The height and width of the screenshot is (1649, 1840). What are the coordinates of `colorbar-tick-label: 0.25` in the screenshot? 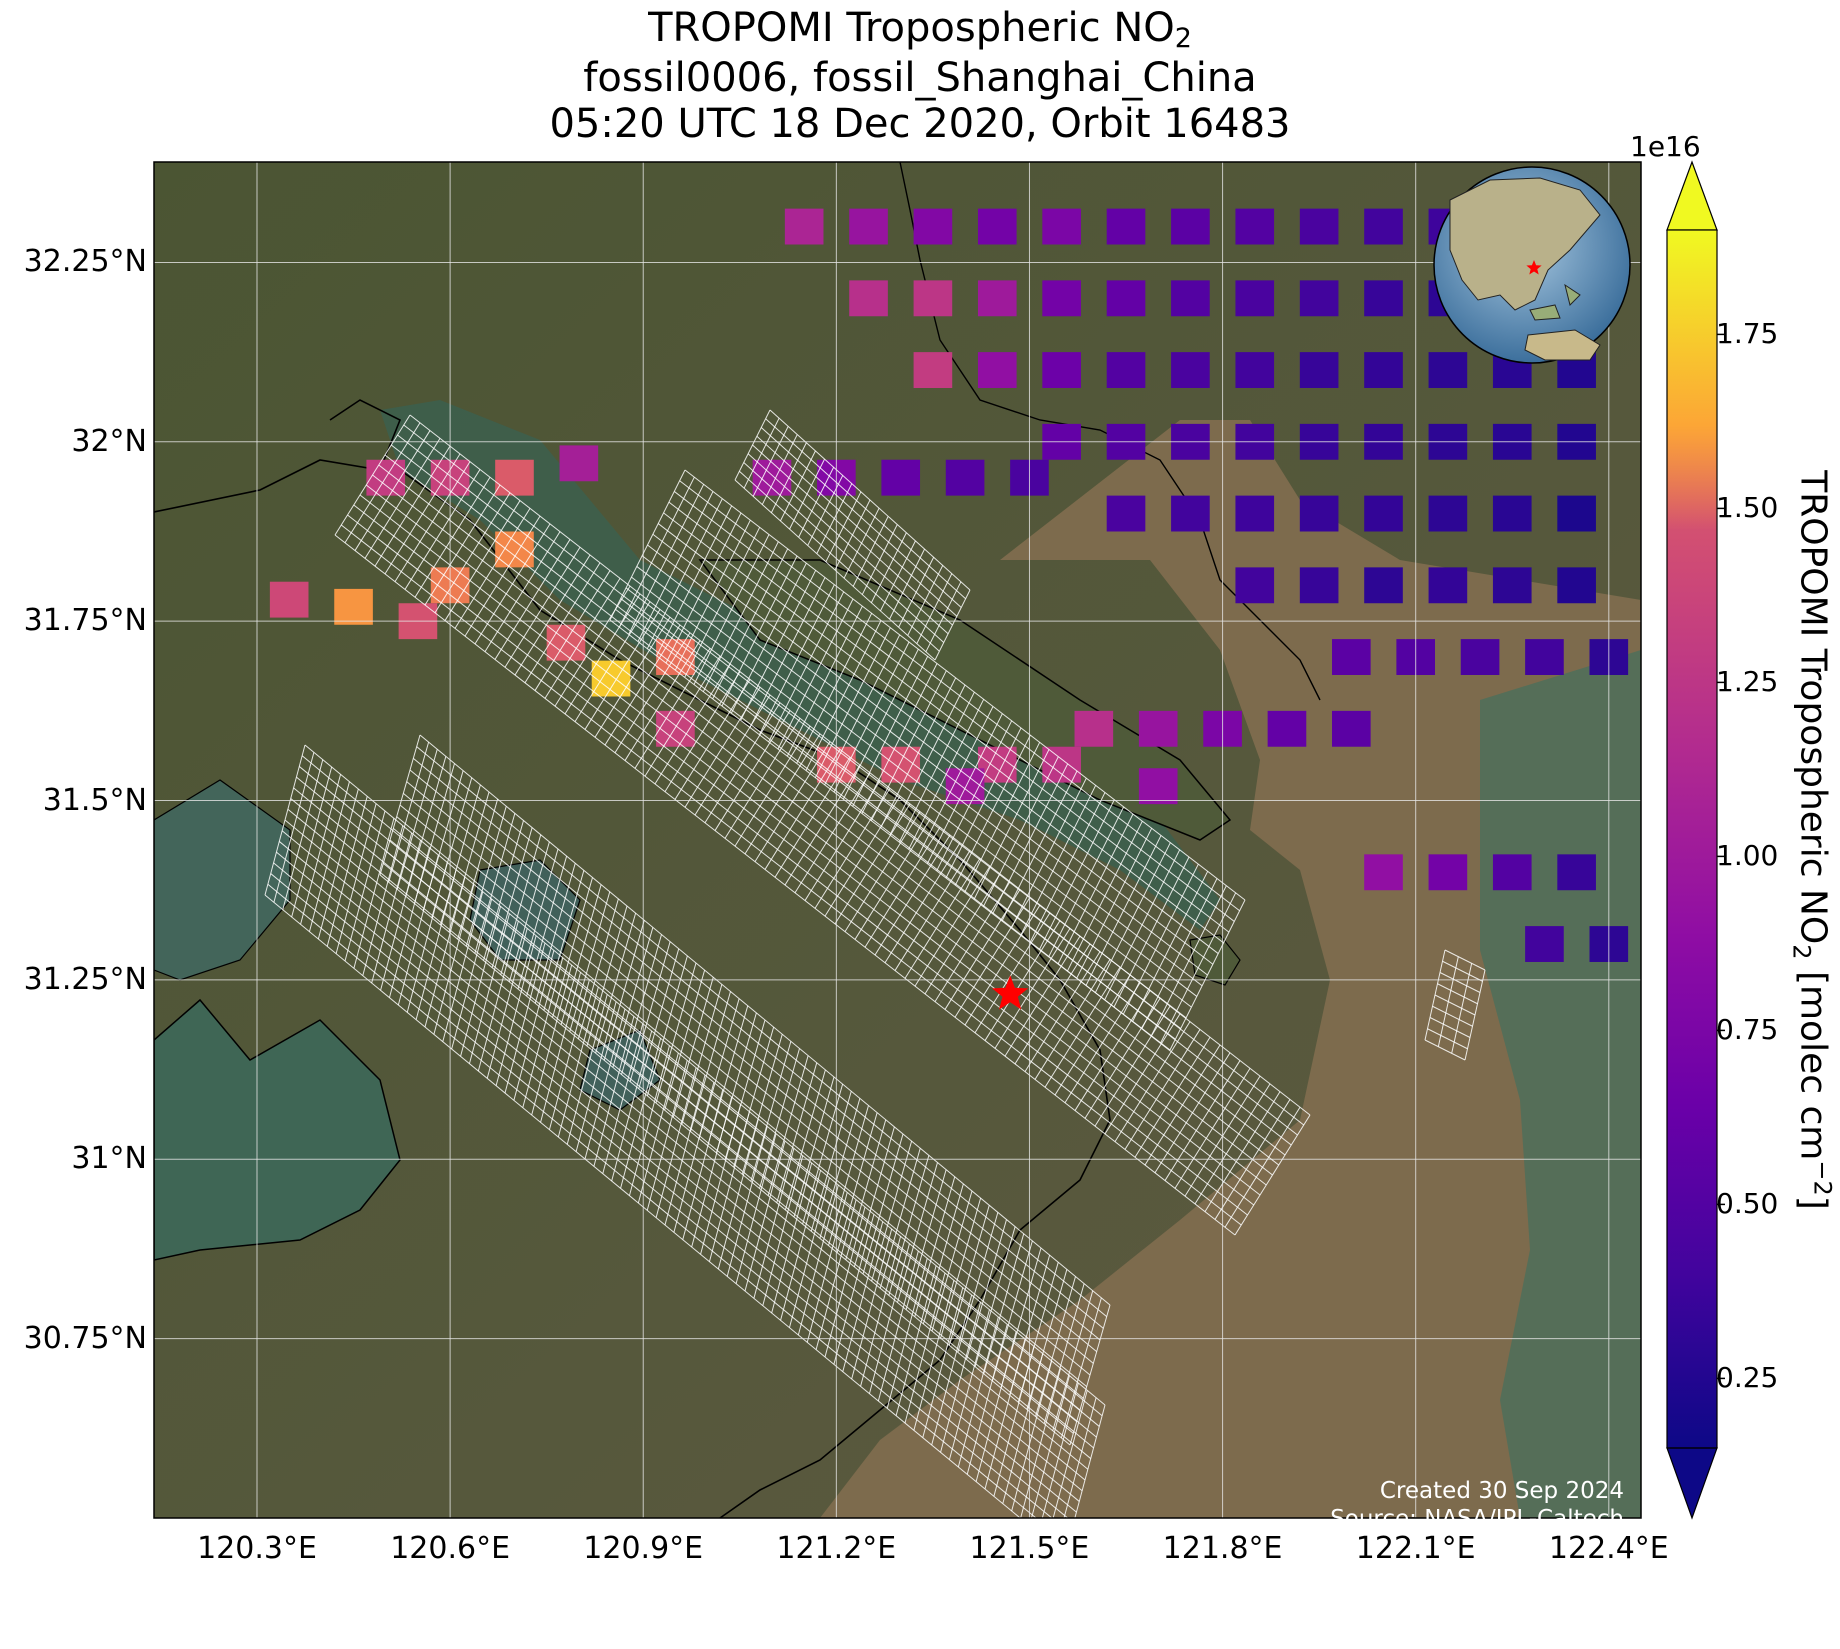 It's located at (1747, 1378).